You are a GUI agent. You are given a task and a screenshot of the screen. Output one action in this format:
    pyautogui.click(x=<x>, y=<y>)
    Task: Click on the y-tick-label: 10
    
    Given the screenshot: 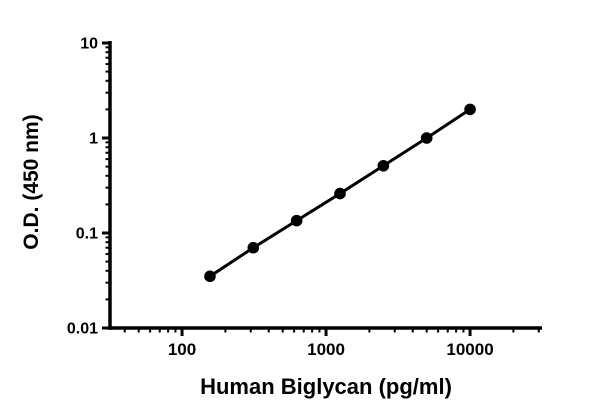 What is the action you would take?
    pyautogui.click(x=89, y=44)
    